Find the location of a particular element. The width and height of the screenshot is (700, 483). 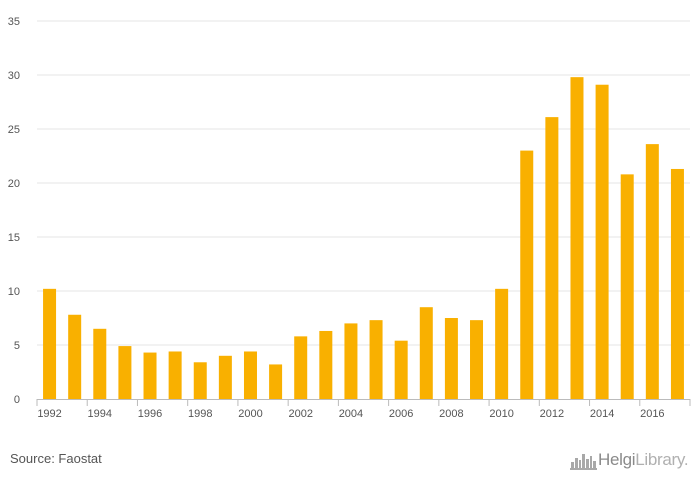

bar-2002 is located at coordinates (301, 367).